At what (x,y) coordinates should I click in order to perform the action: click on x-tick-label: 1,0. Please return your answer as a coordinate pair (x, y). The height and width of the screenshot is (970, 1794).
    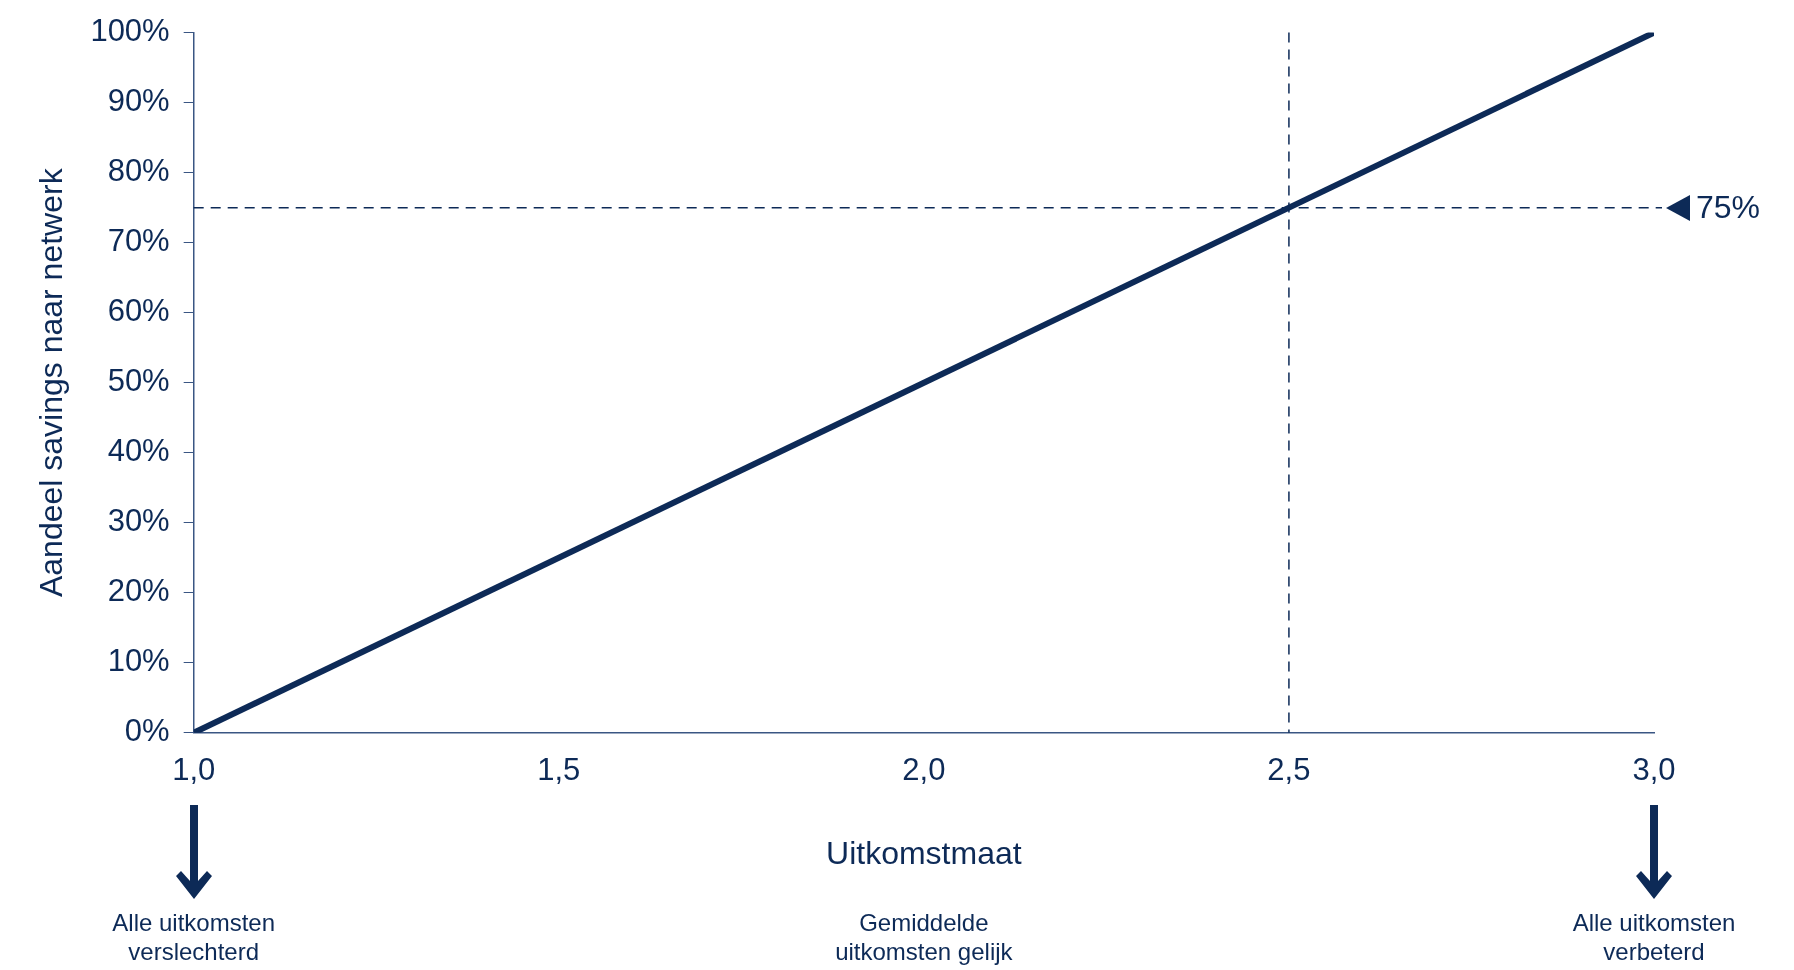
    Looking at the image, I should click on (194, 769).